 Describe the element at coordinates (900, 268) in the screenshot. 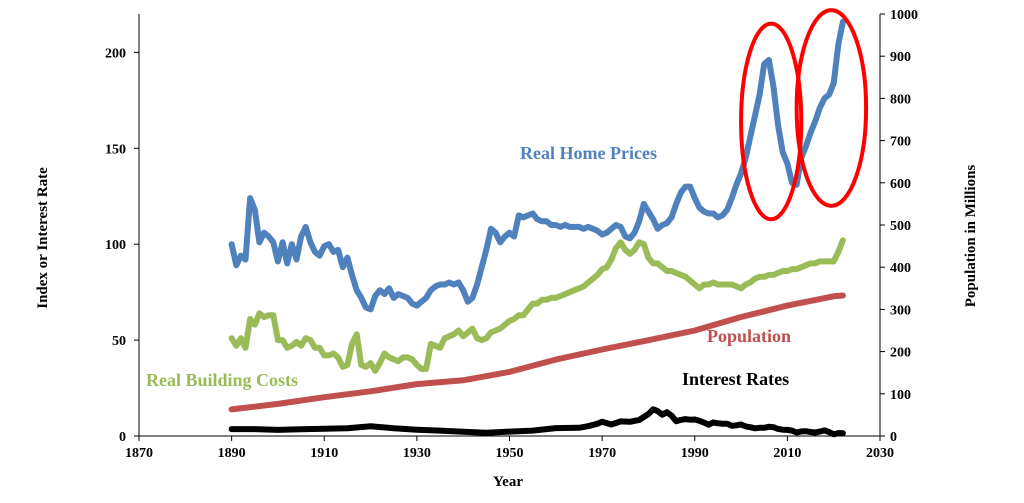

I see `y2-tick-label: 400` at that location.